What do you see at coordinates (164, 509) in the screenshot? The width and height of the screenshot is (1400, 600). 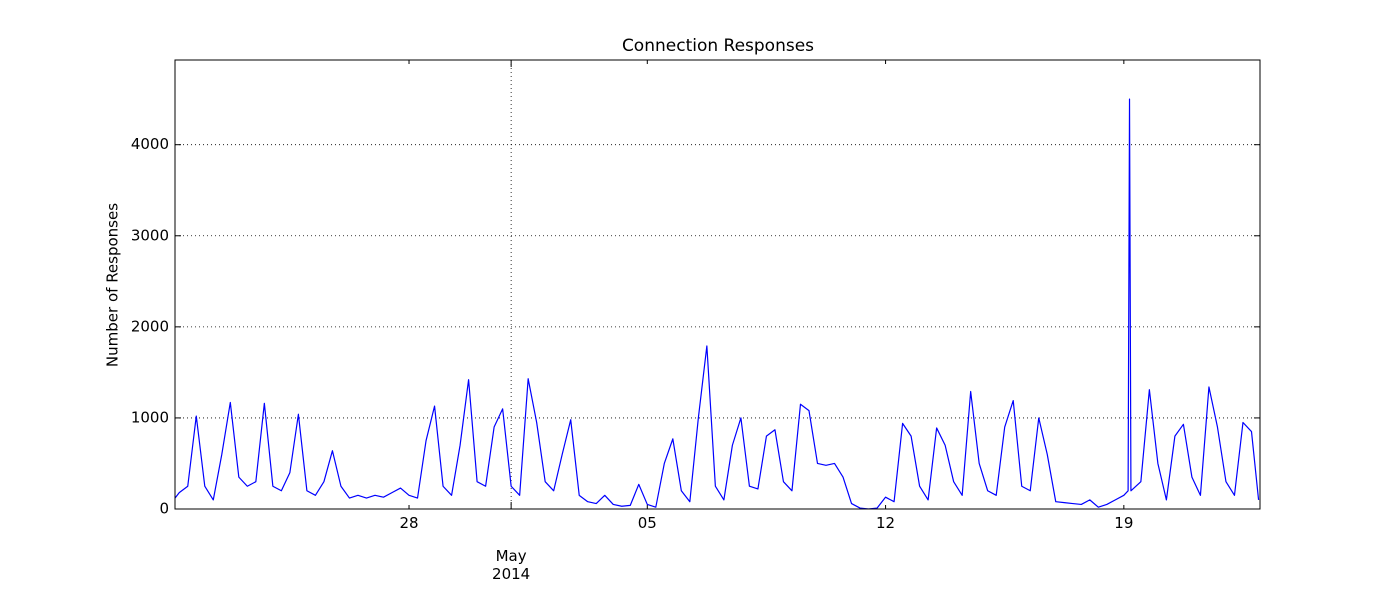 I see `y-tick-label: 0` at bounding box center [164, 509].